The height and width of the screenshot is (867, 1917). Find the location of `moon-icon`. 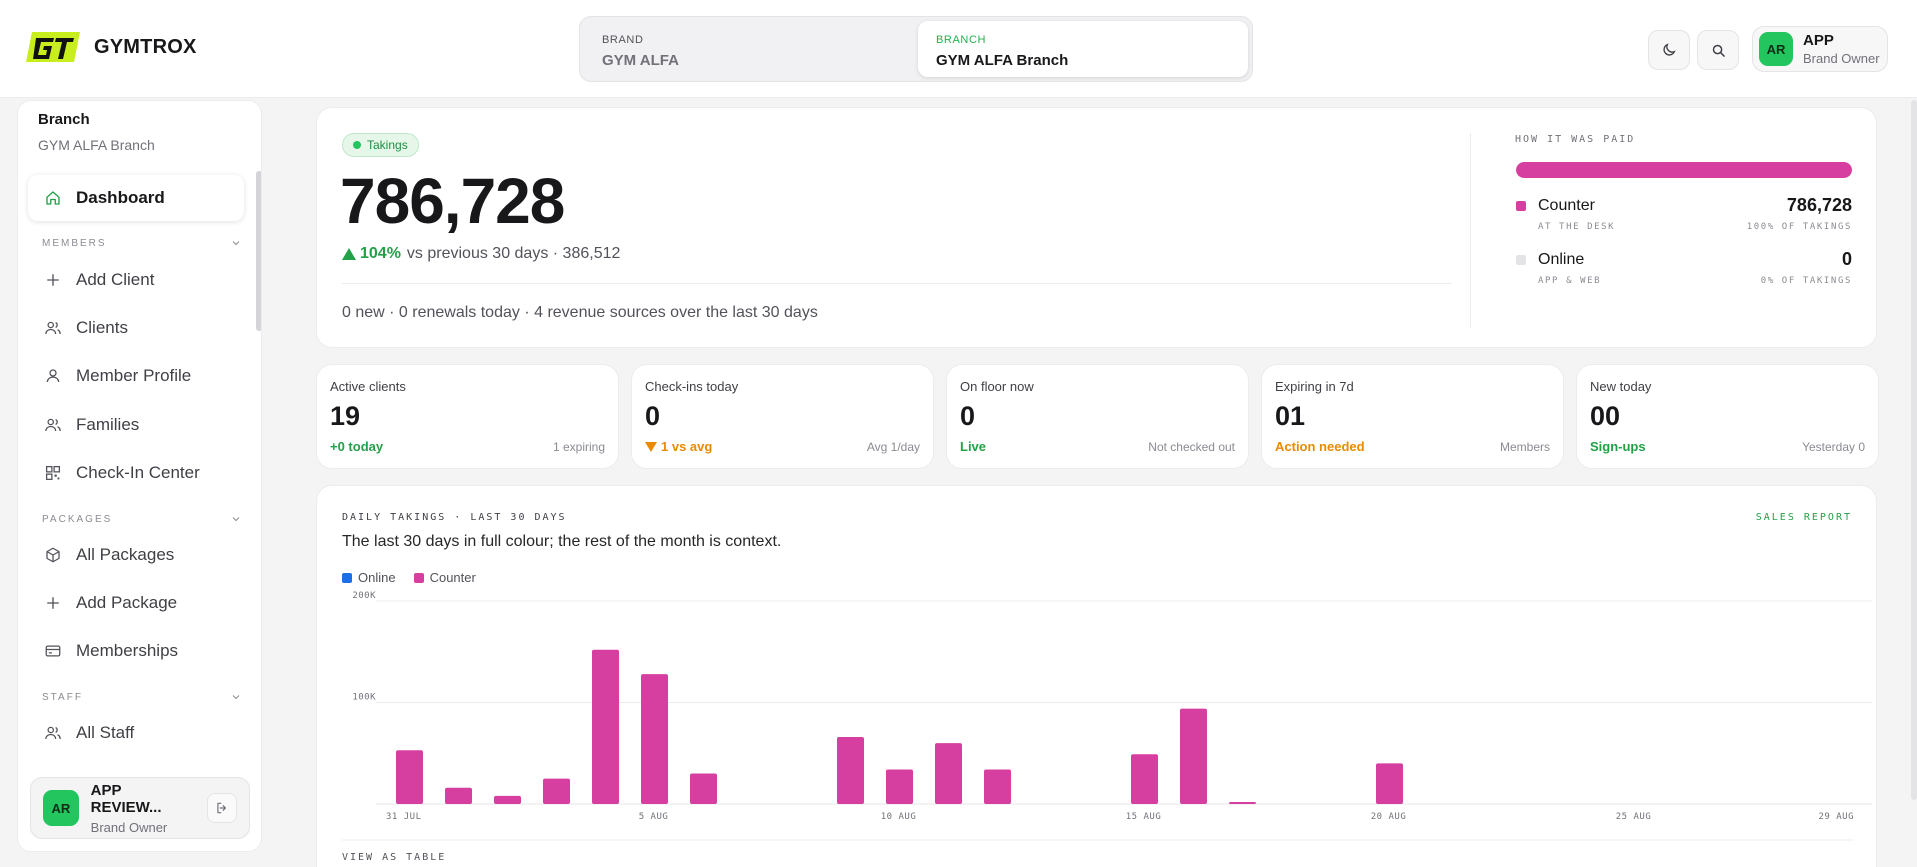

moon-icon is located at coordinates (1669, 49).